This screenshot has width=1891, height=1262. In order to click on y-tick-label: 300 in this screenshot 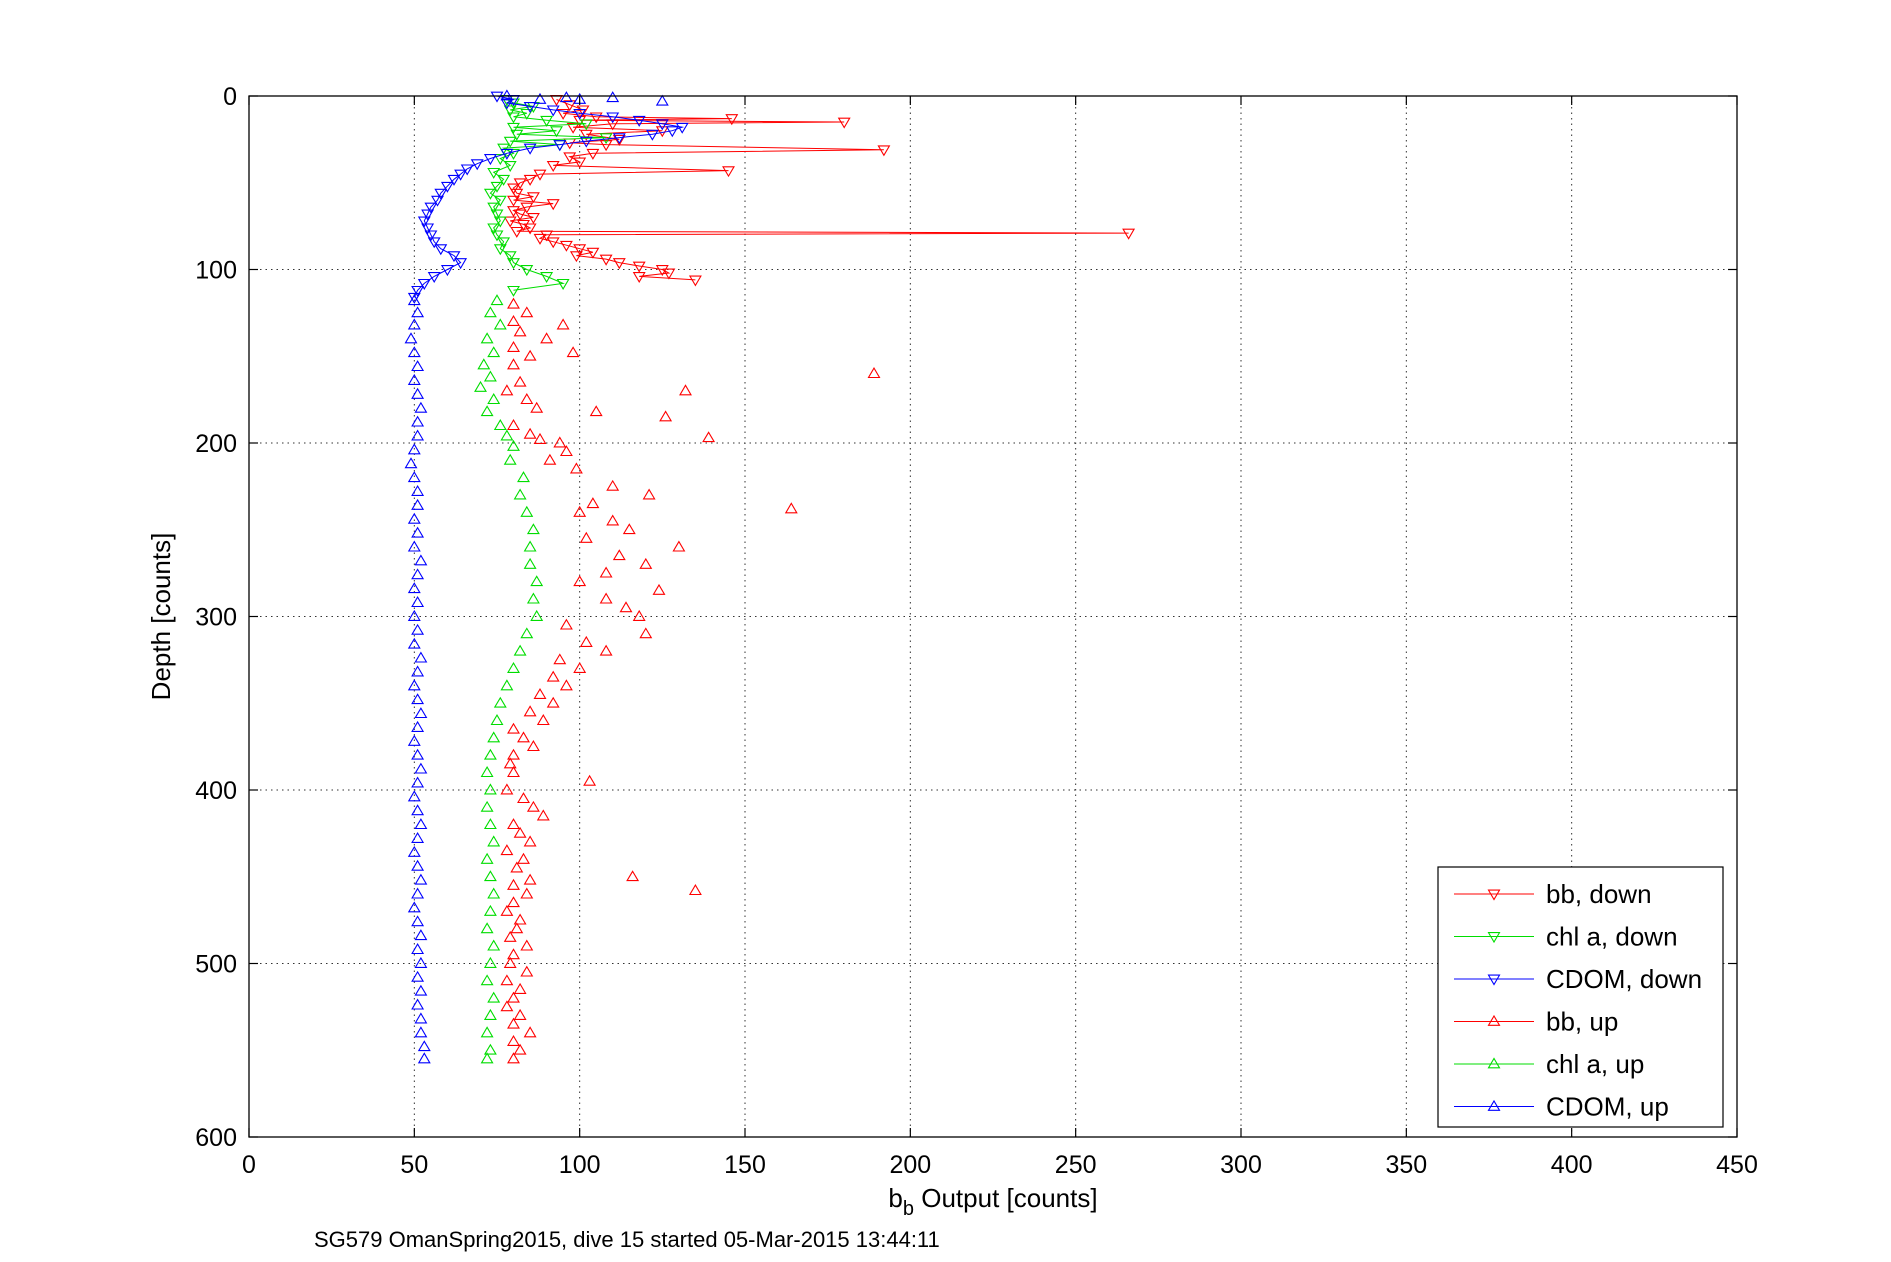, I will do `click(216, 618)`.